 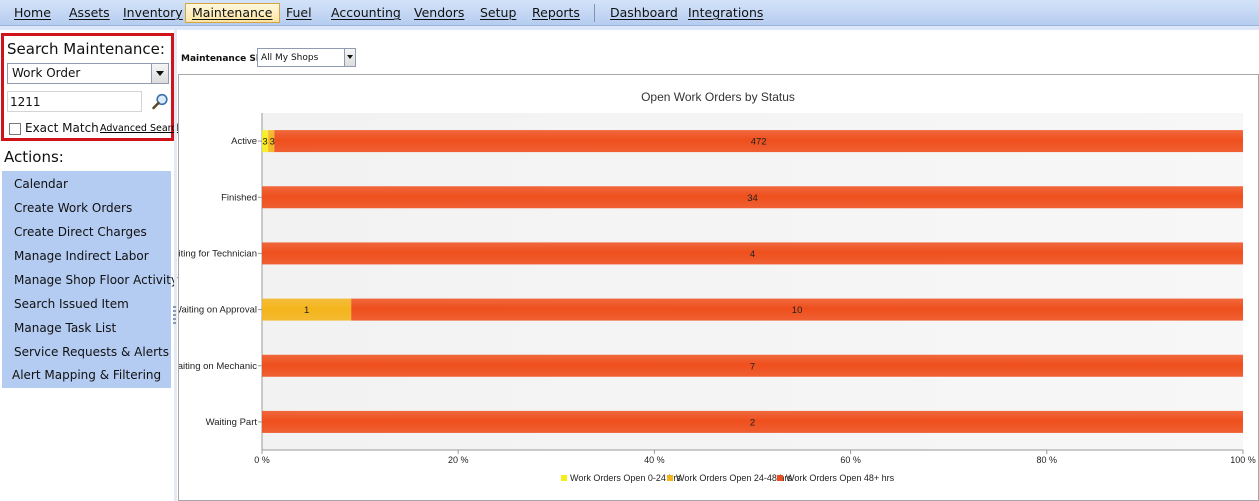 I want to click on x-tick-label: 100 %, so click(x=1243, y=460).